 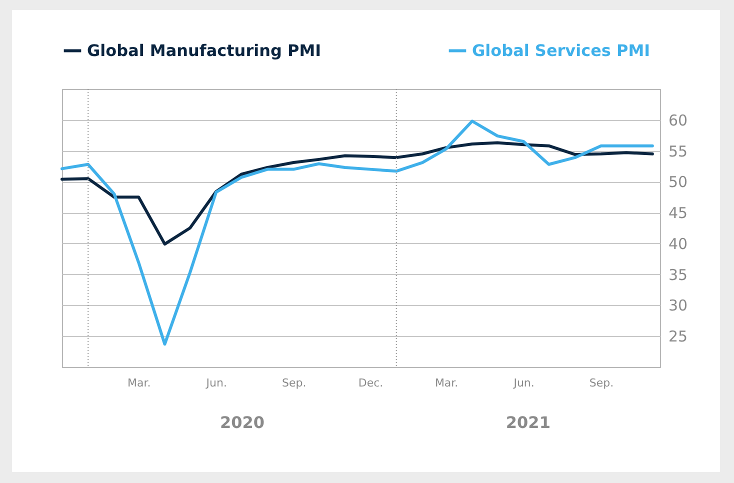 I want to click on y-tick-label: 30, so click(x=678, y=305).